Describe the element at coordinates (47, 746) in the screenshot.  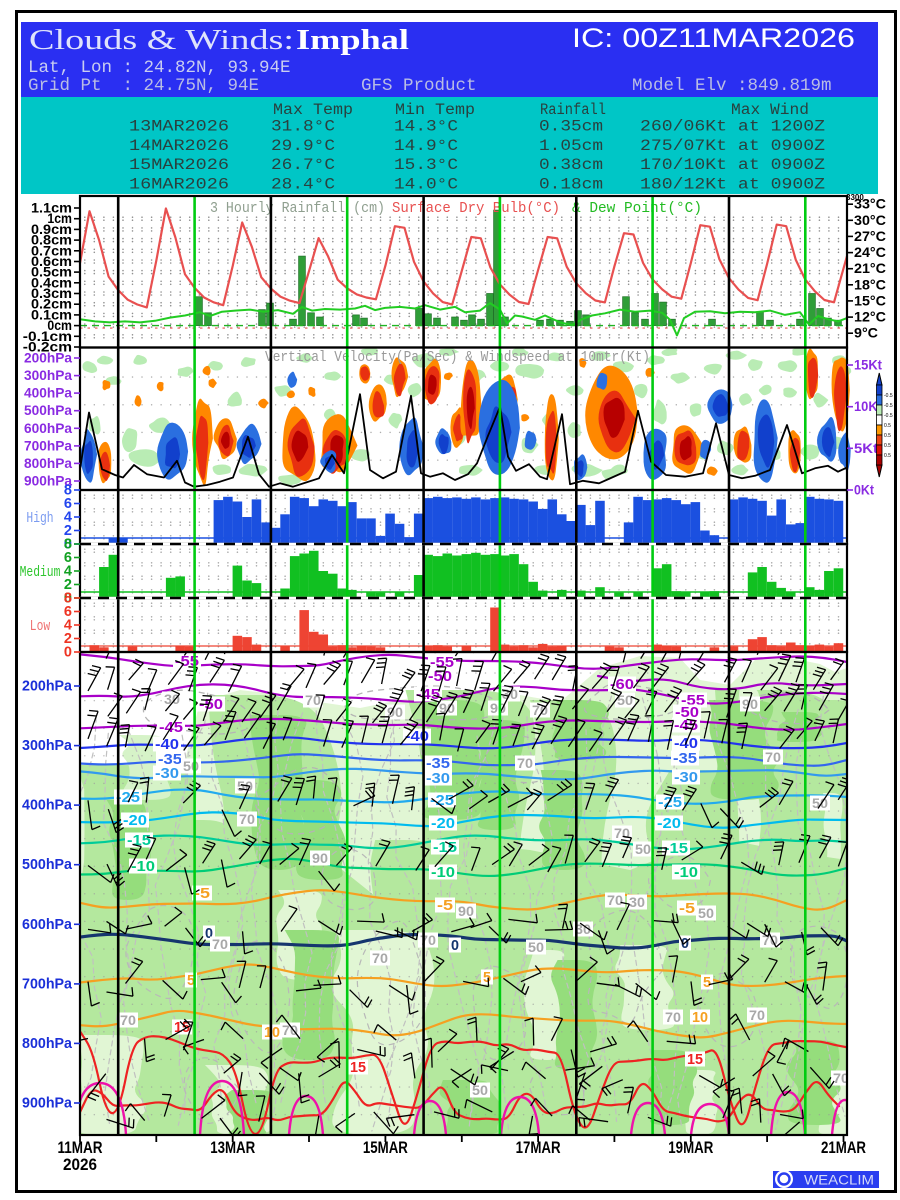
I see `svg-text: 300hPa` at that location.